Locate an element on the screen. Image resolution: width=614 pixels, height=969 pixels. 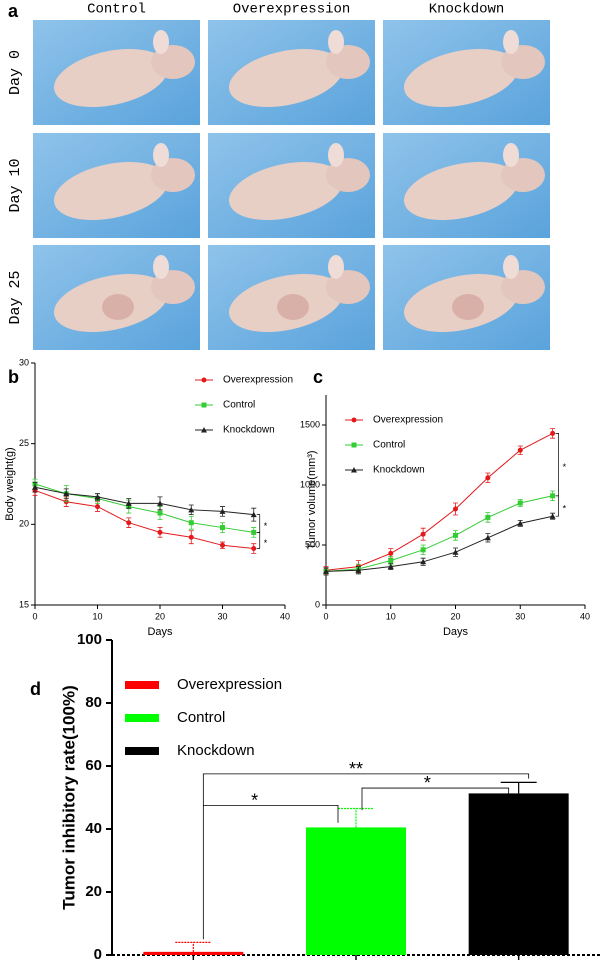
annotation: ** is located at coordinates (356, 769).